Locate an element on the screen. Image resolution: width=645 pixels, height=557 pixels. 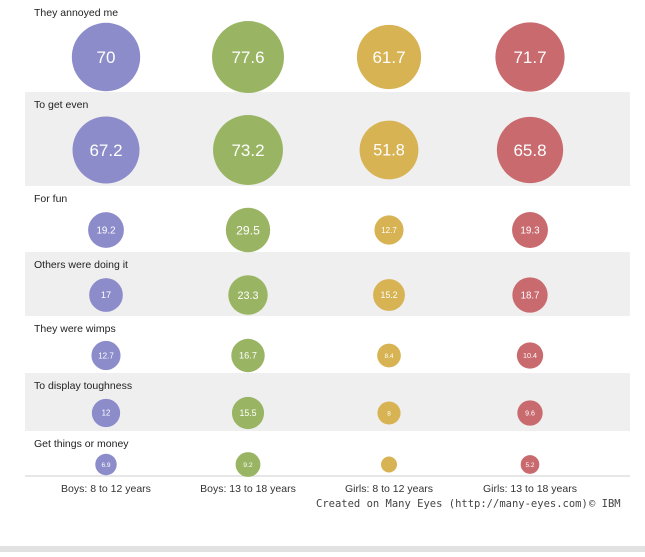
bubble-value-label: 61.7 is located at coordinates (388, 57).